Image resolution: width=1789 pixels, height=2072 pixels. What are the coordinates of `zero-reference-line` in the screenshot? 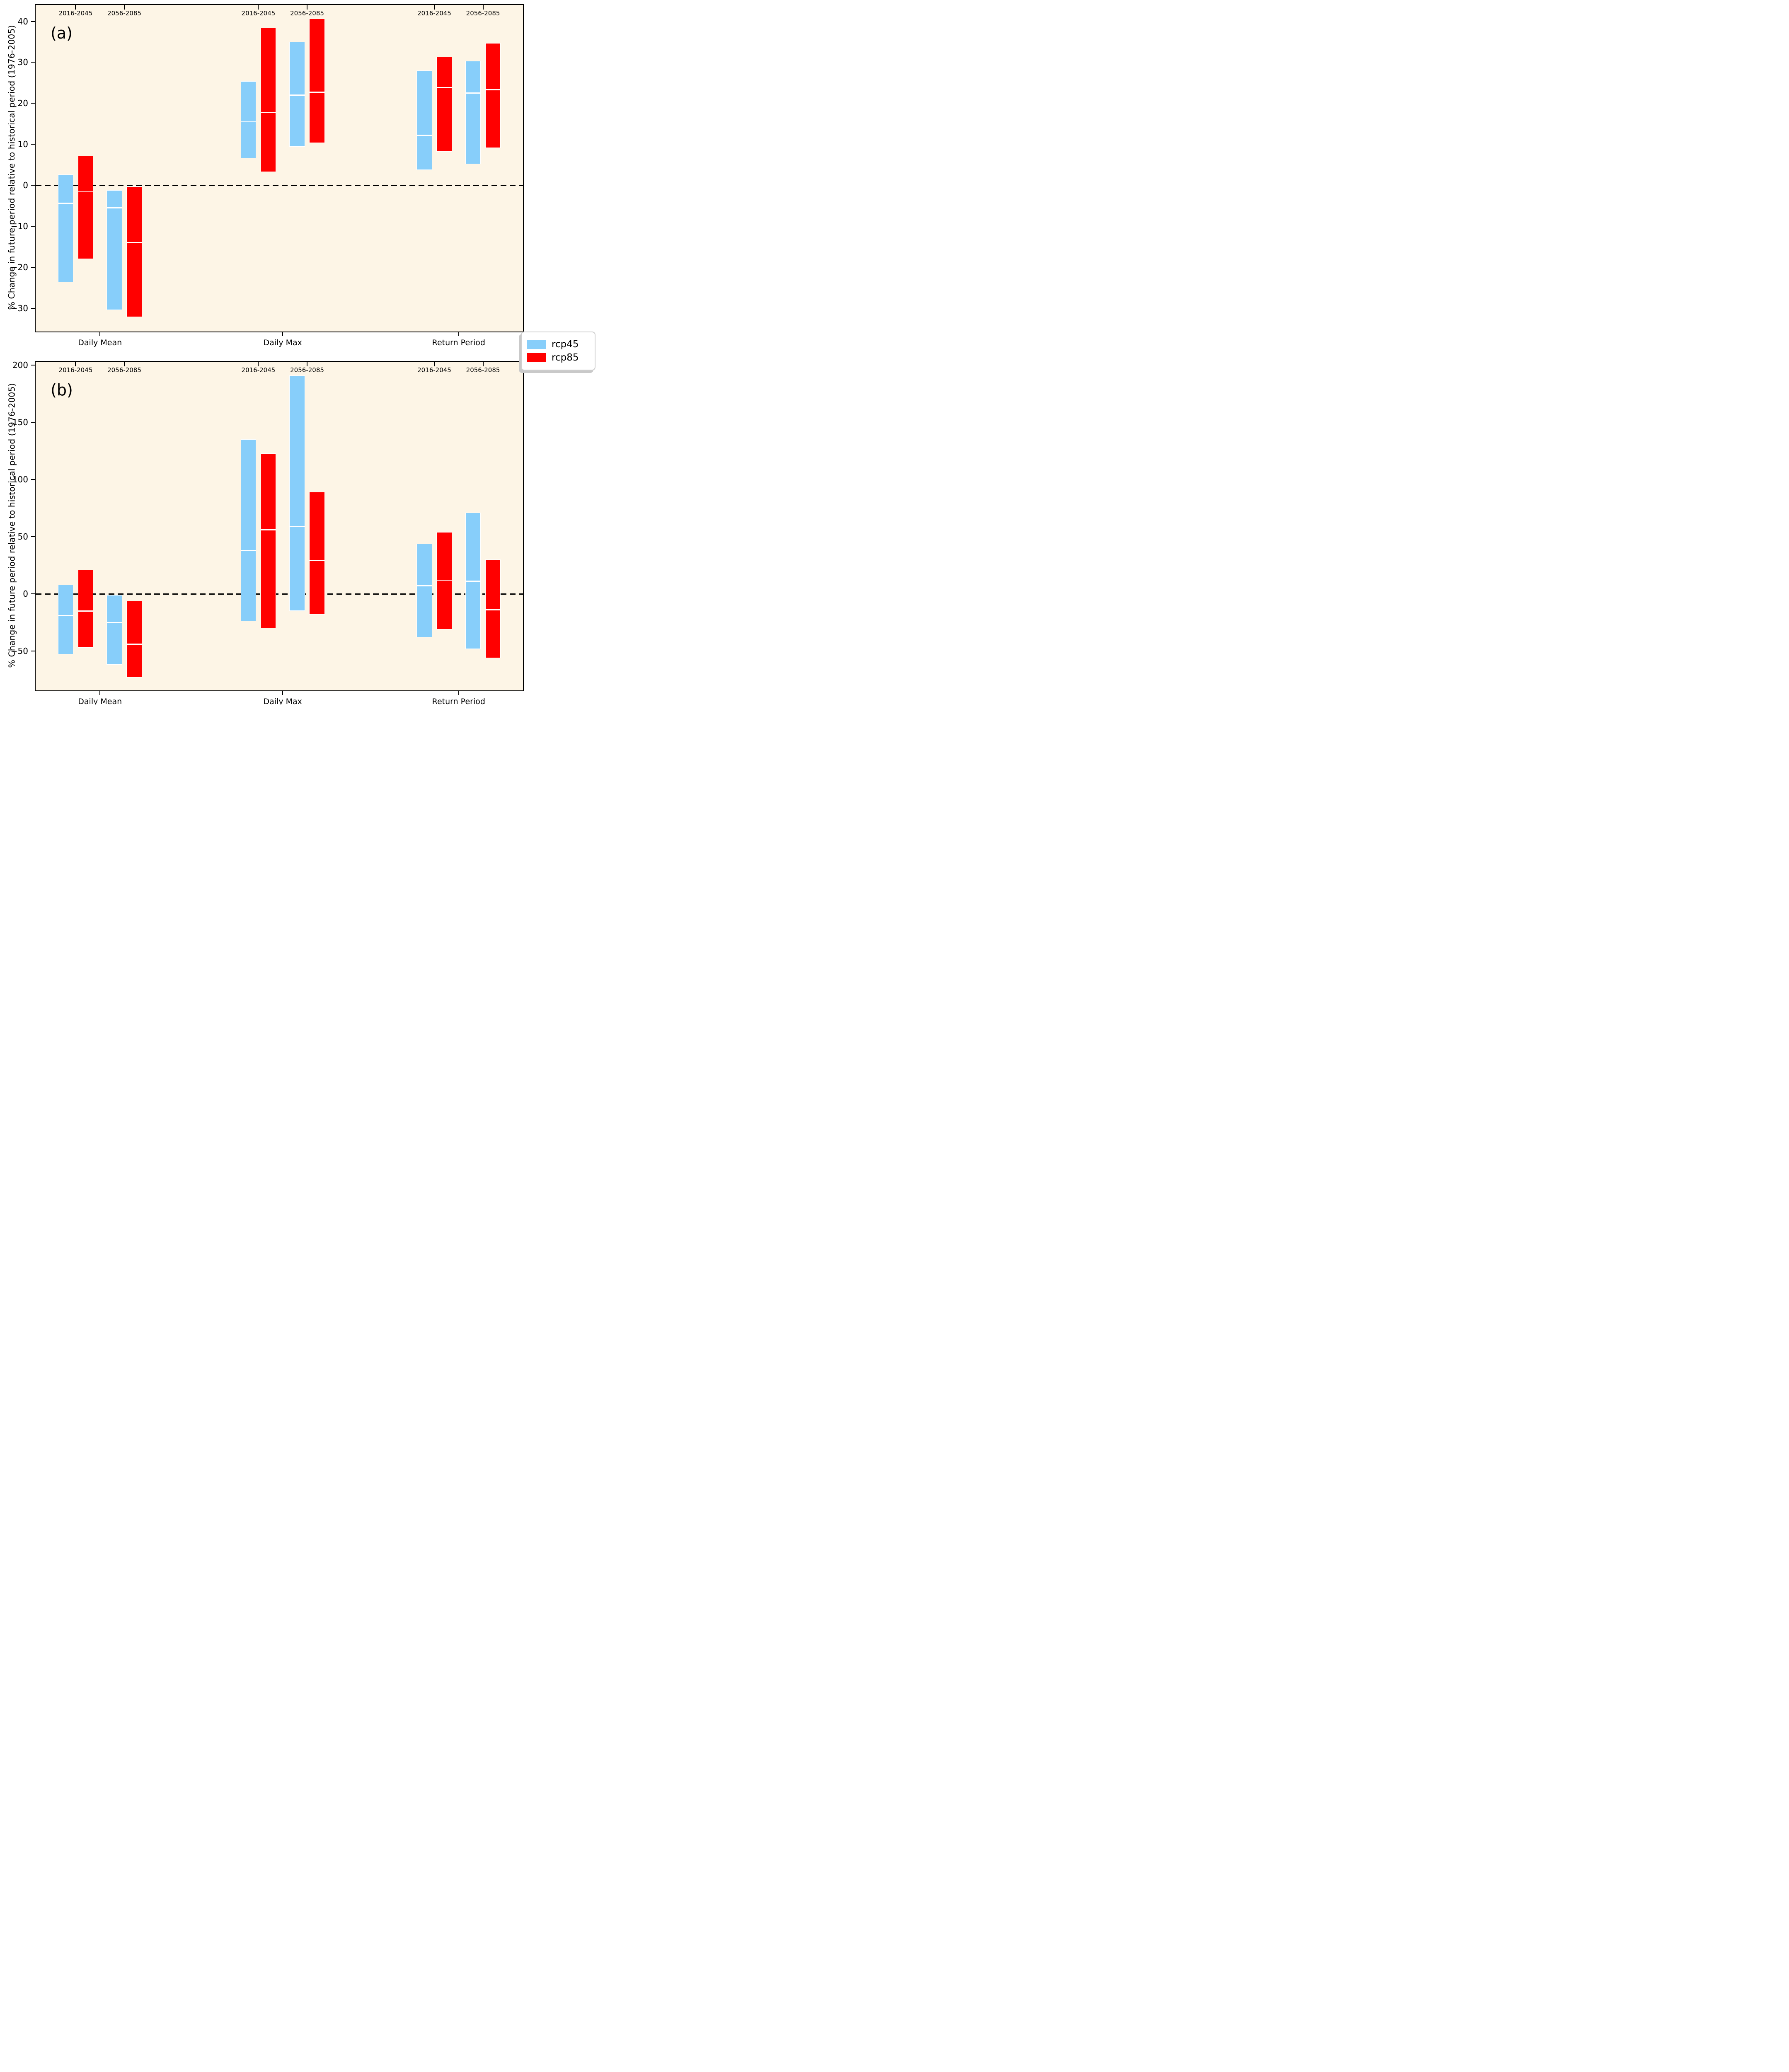 It's located at (279, 594).